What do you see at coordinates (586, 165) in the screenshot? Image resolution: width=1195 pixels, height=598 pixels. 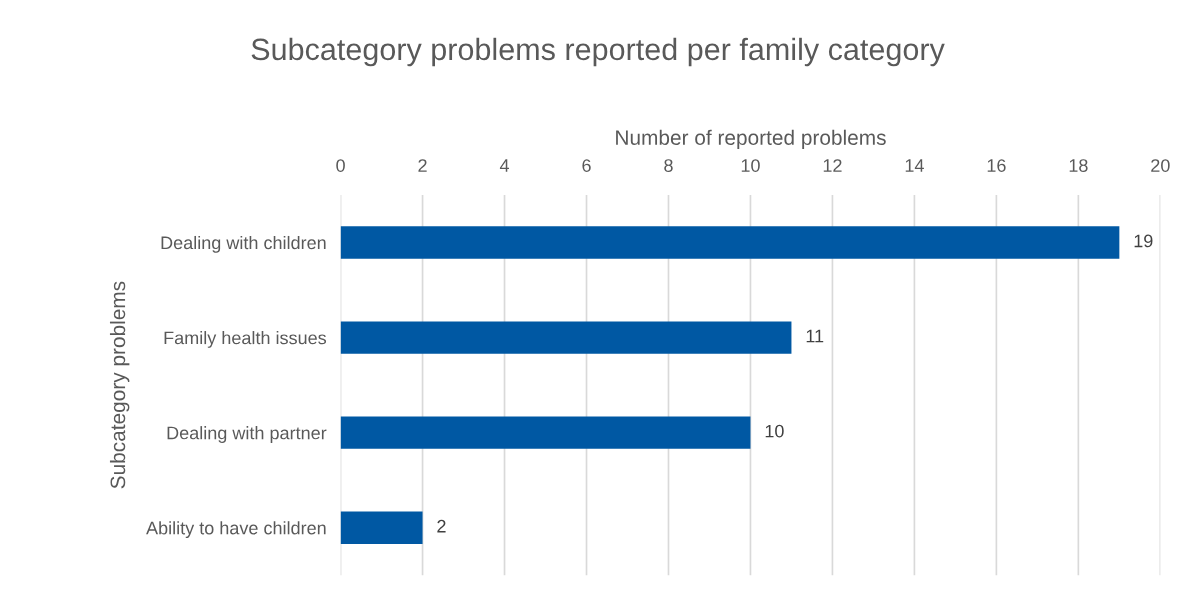 I see `x-tick-label: 6` at bounding box center [586, 165].